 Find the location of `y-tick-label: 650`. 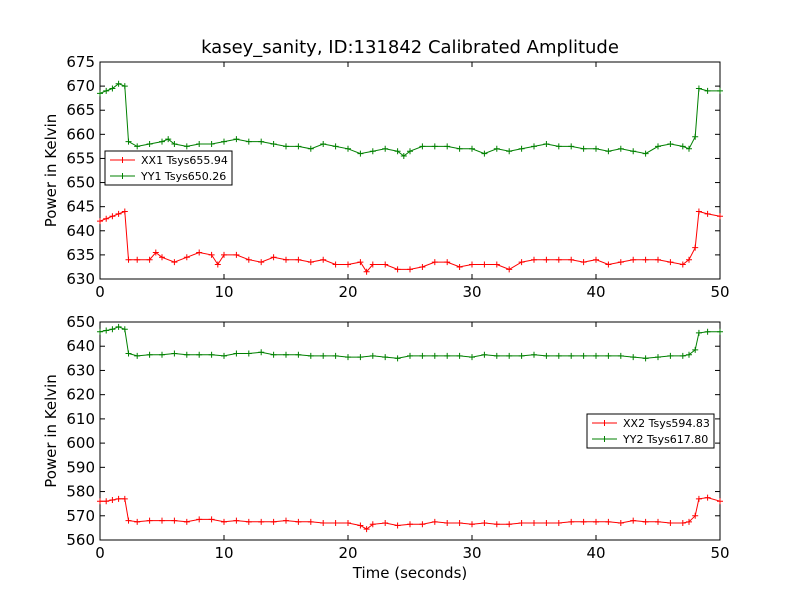

y-tick-label: 650 is located at coordinates (80, 183).